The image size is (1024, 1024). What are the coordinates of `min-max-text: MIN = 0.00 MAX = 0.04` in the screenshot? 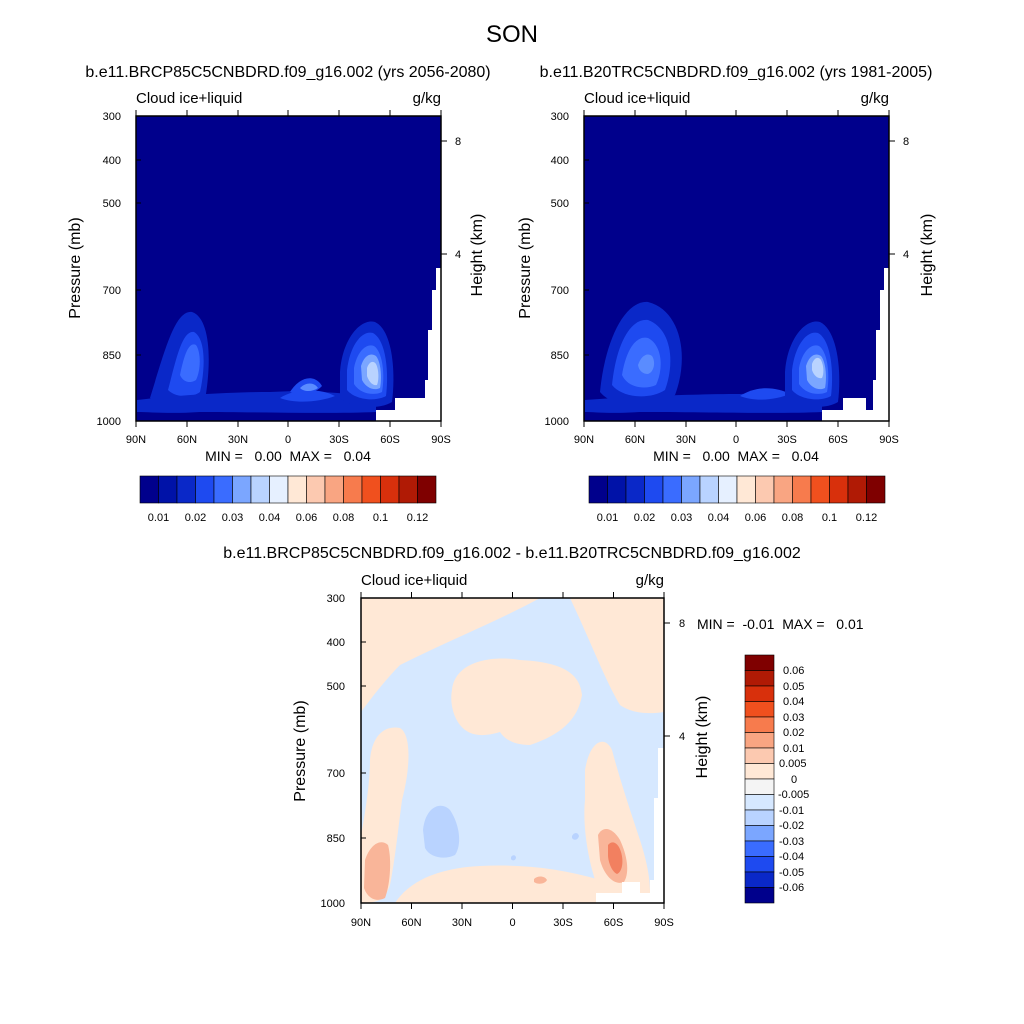 It's located at (288, 456).